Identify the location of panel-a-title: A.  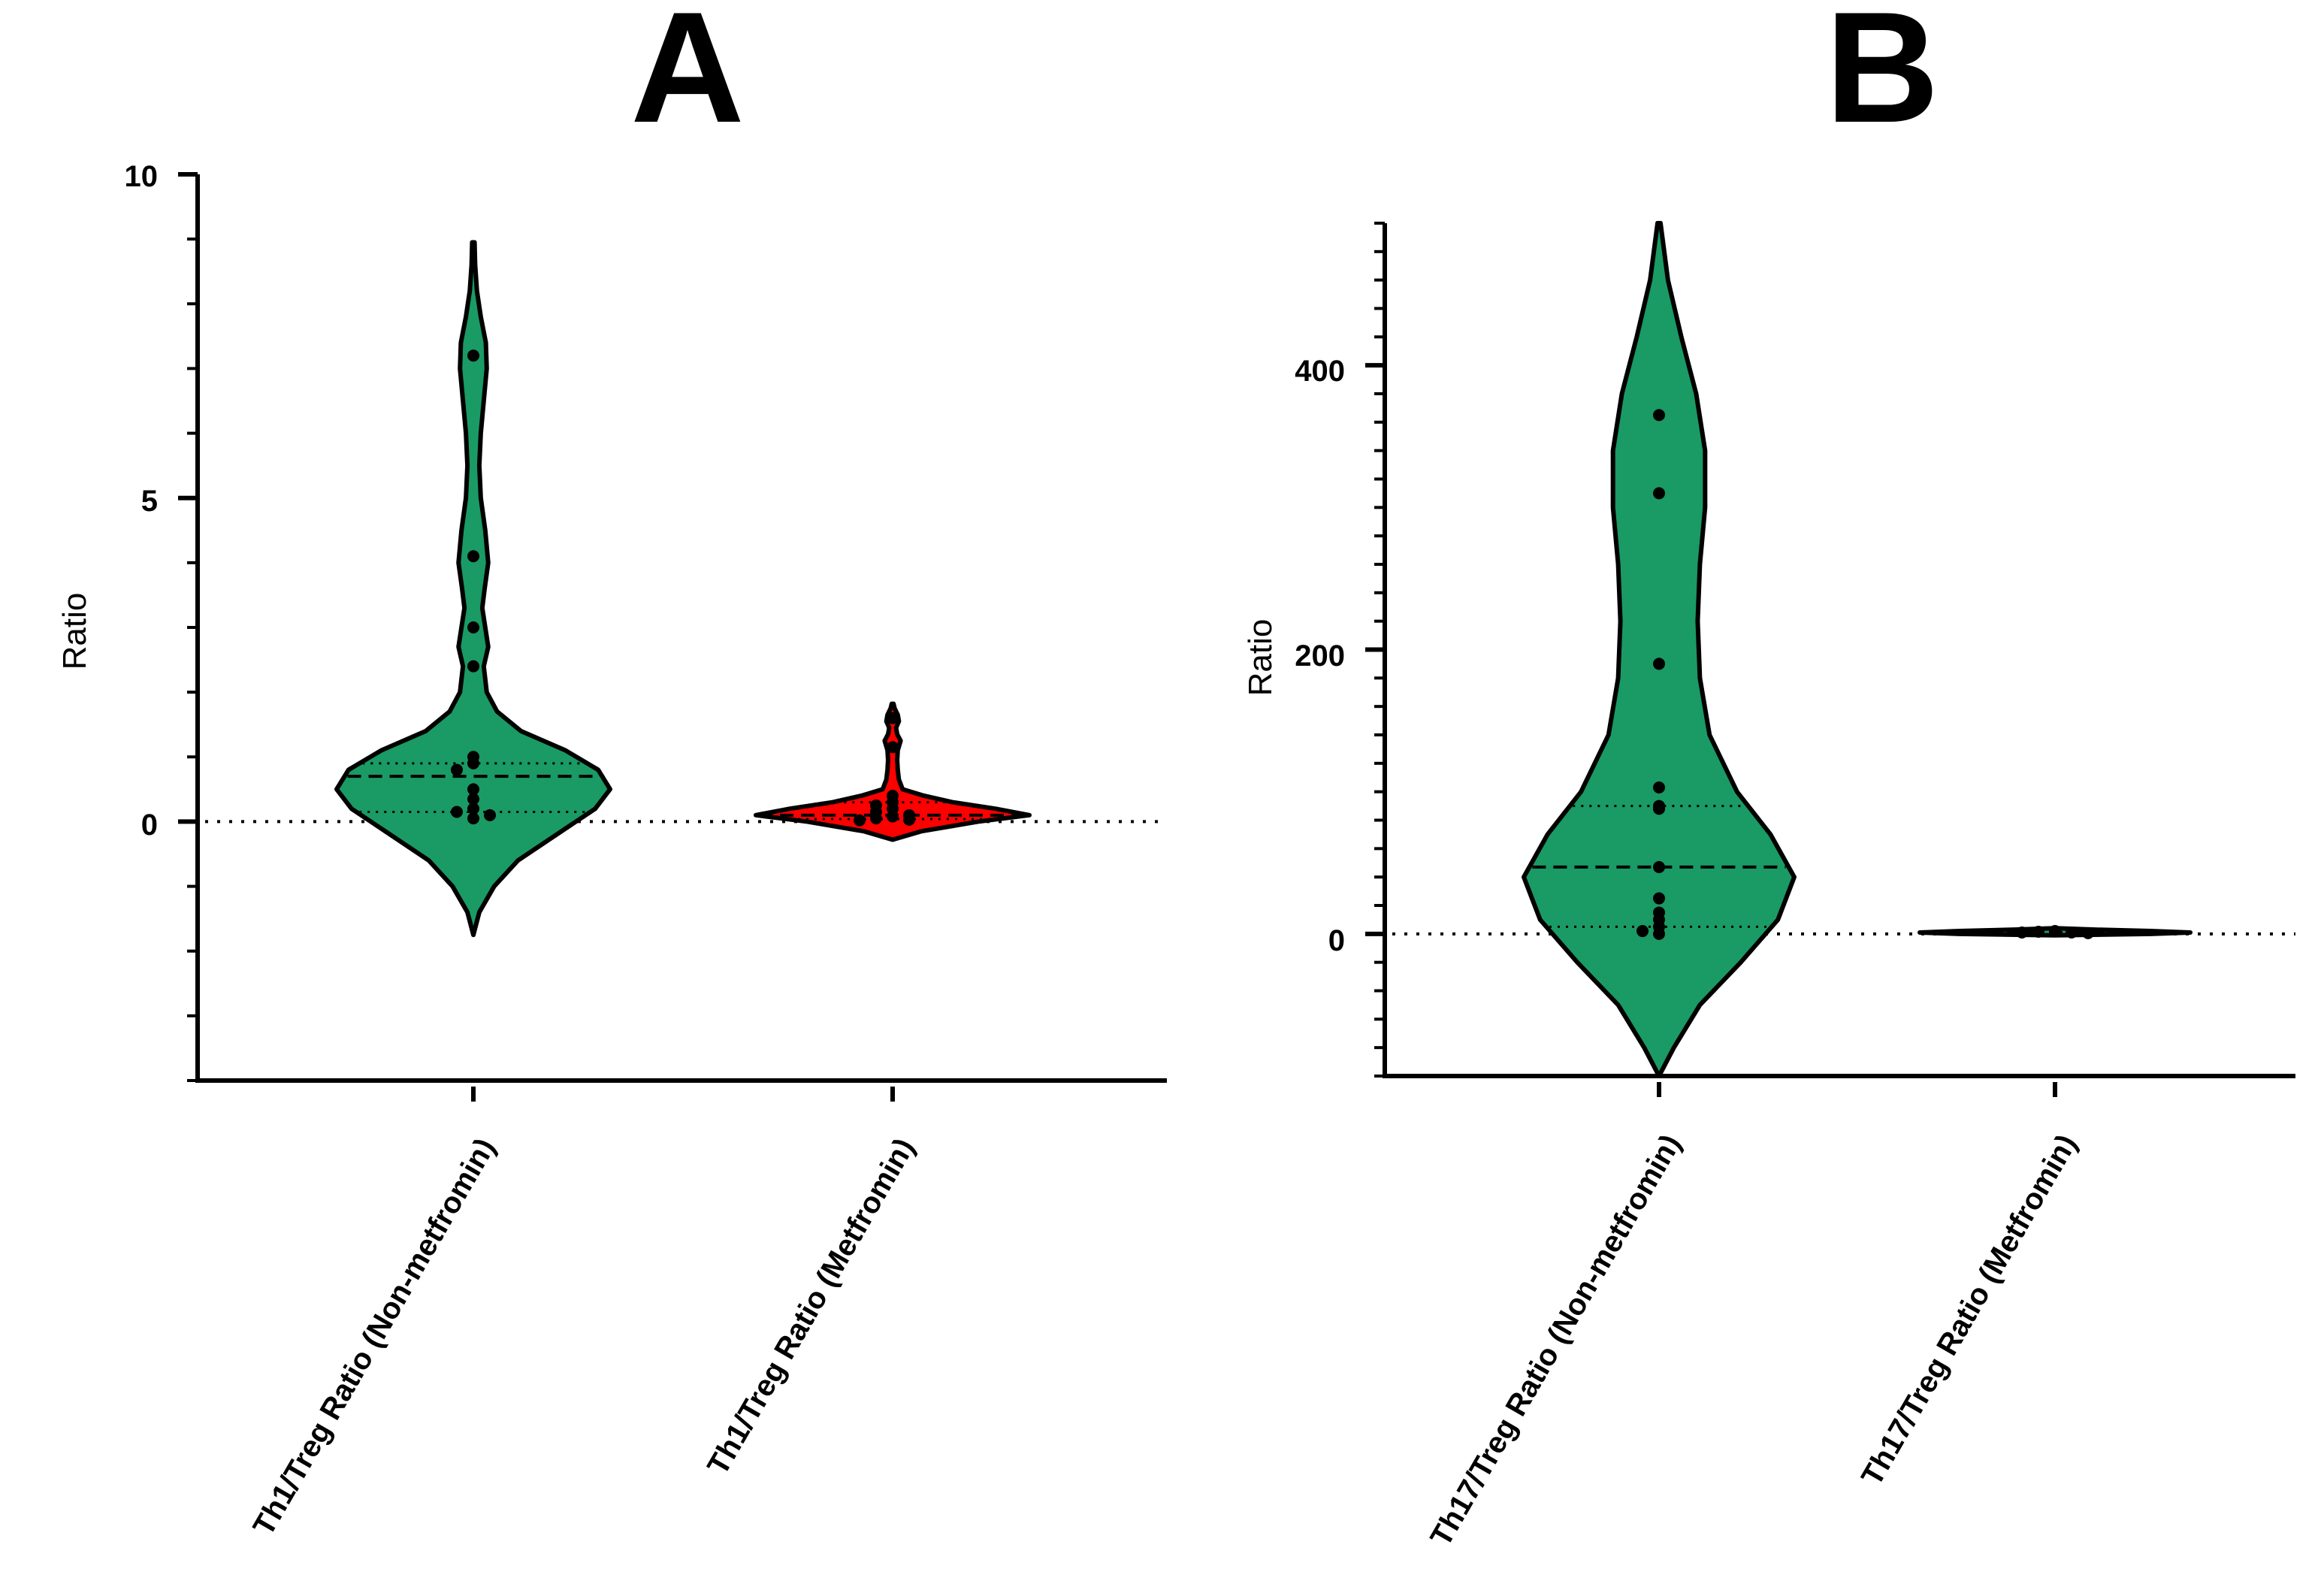
(687, 78).